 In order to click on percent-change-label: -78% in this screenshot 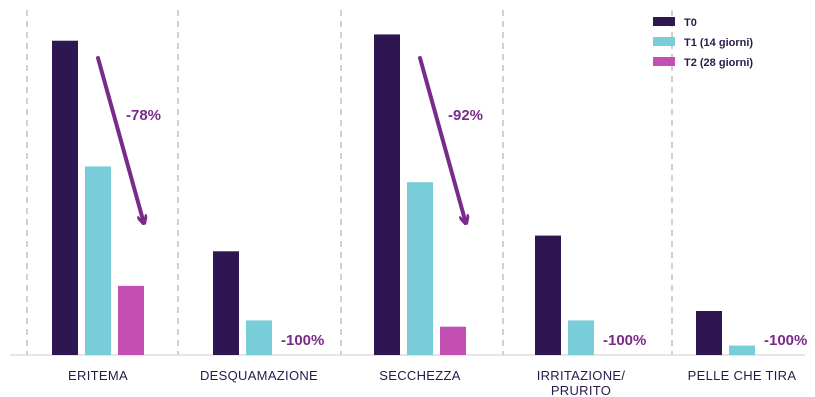, I will do `click(143, 115)`.